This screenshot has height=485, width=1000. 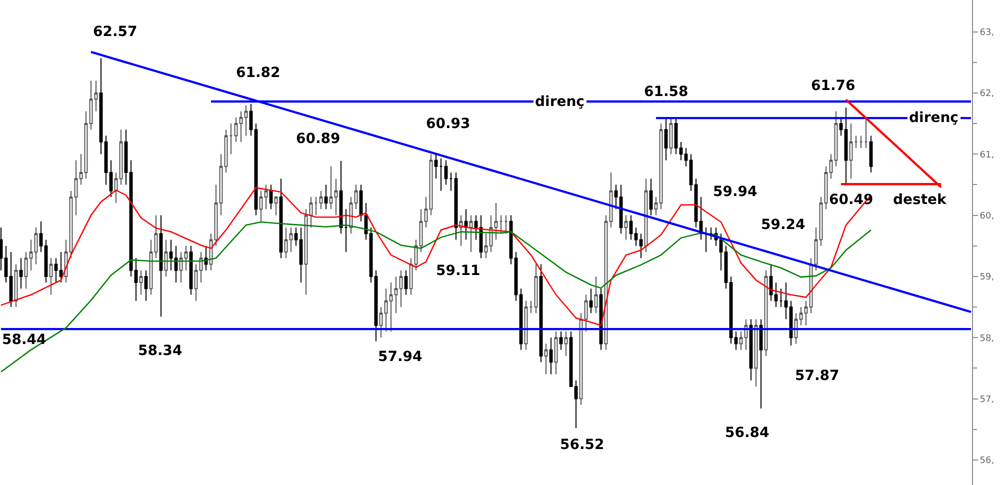 What do you see at coordinates (987, 461) in the screenshot?
I see `y-tick-label: 56,` at bounding box center [987, 461].